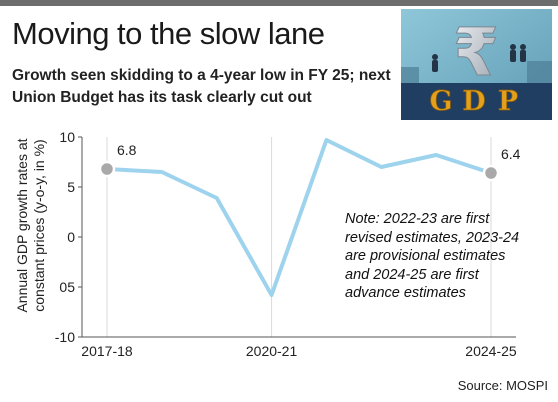 This screenshot has height=402, width=558. Describe the element at coordinates (71, 187) in the screenshot. I see `y-tick-label: 5` at that location.